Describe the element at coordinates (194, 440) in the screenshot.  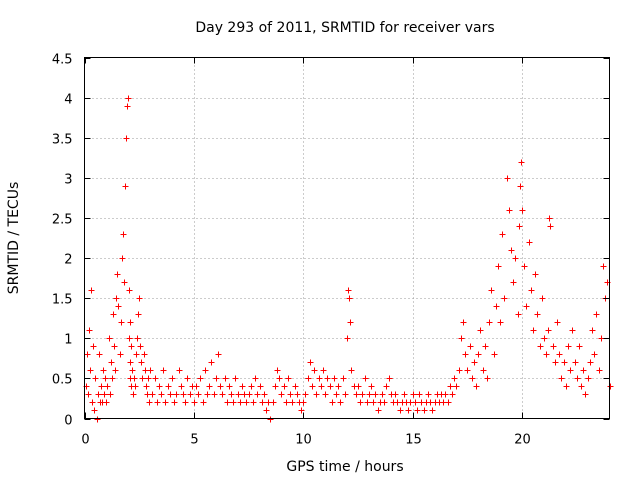
I see `x-tick-label: 5` at that location.